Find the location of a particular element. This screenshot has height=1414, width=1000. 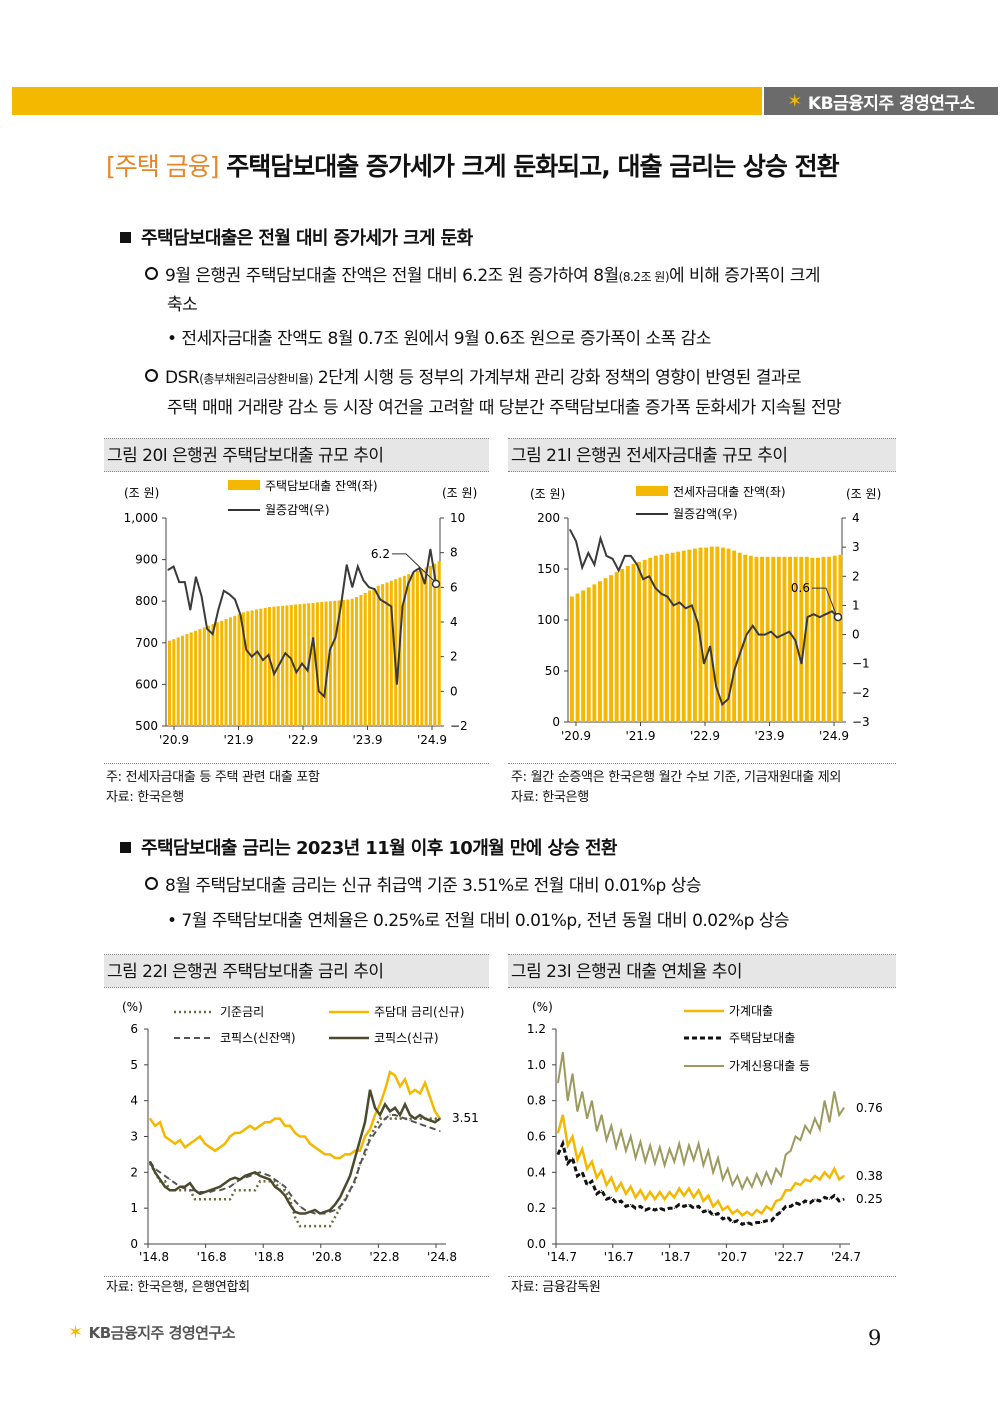

fig21-left-tick-label: 100 is located at coordinates (548, 620).